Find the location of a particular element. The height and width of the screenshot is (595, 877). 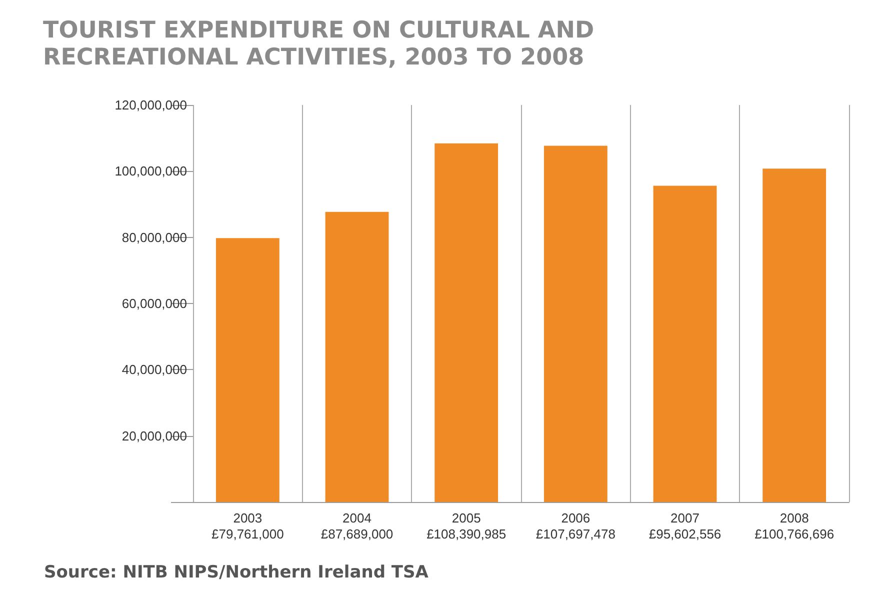

data-label: £107,697,478 is located at coordinates (576, 534).